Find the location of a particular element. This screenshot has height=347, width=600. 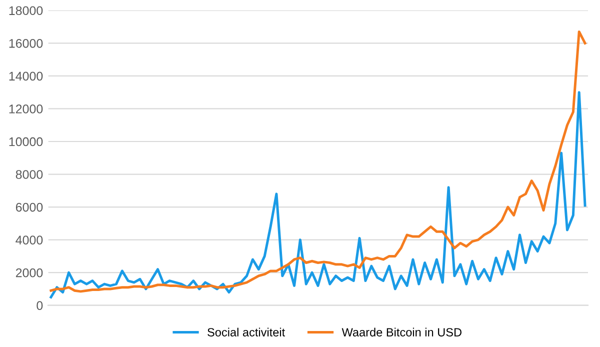

y-tick-label: 4000 is located at coordinates (29, 240).